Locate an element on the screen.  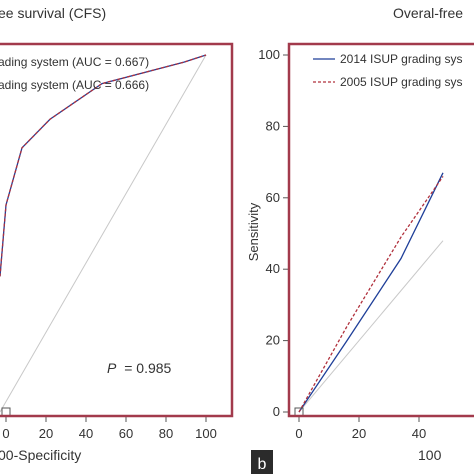
panel-a-title: ee survival (CFS) is located at coordinates (53, 13).